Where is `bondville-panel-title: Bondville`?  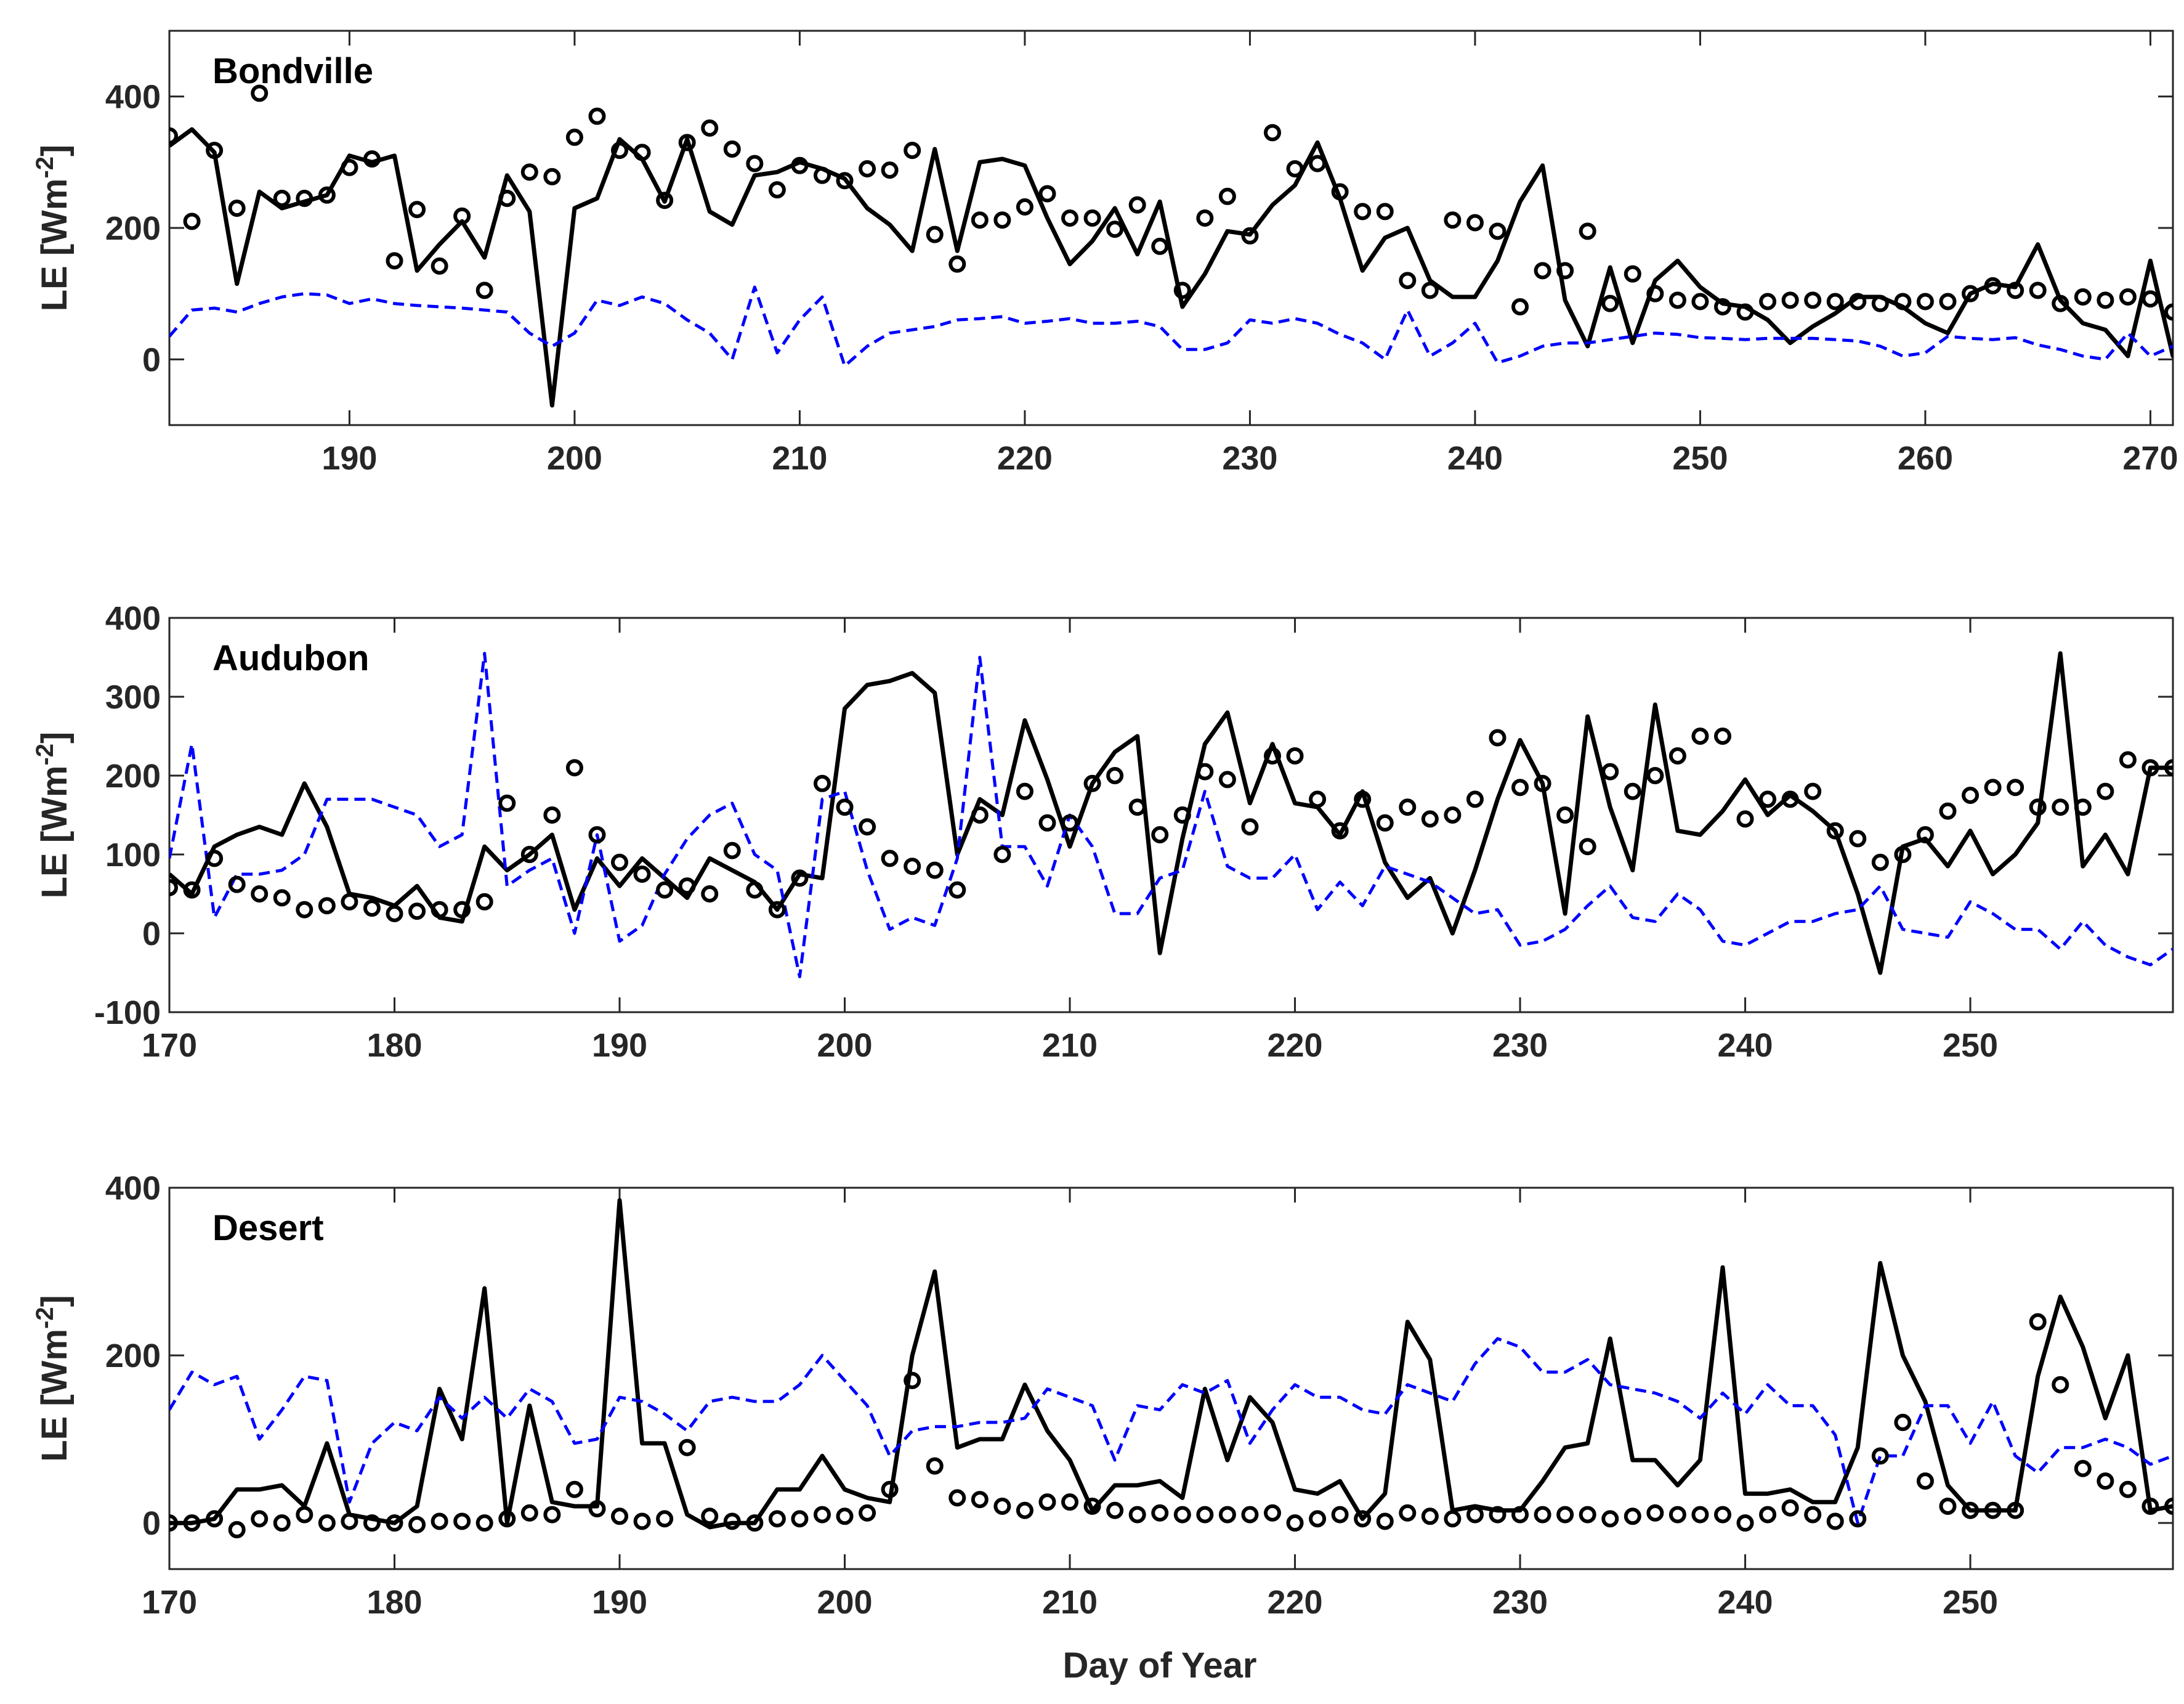 bondville-panel-title: Bondville is located at coordinates (292, 71).